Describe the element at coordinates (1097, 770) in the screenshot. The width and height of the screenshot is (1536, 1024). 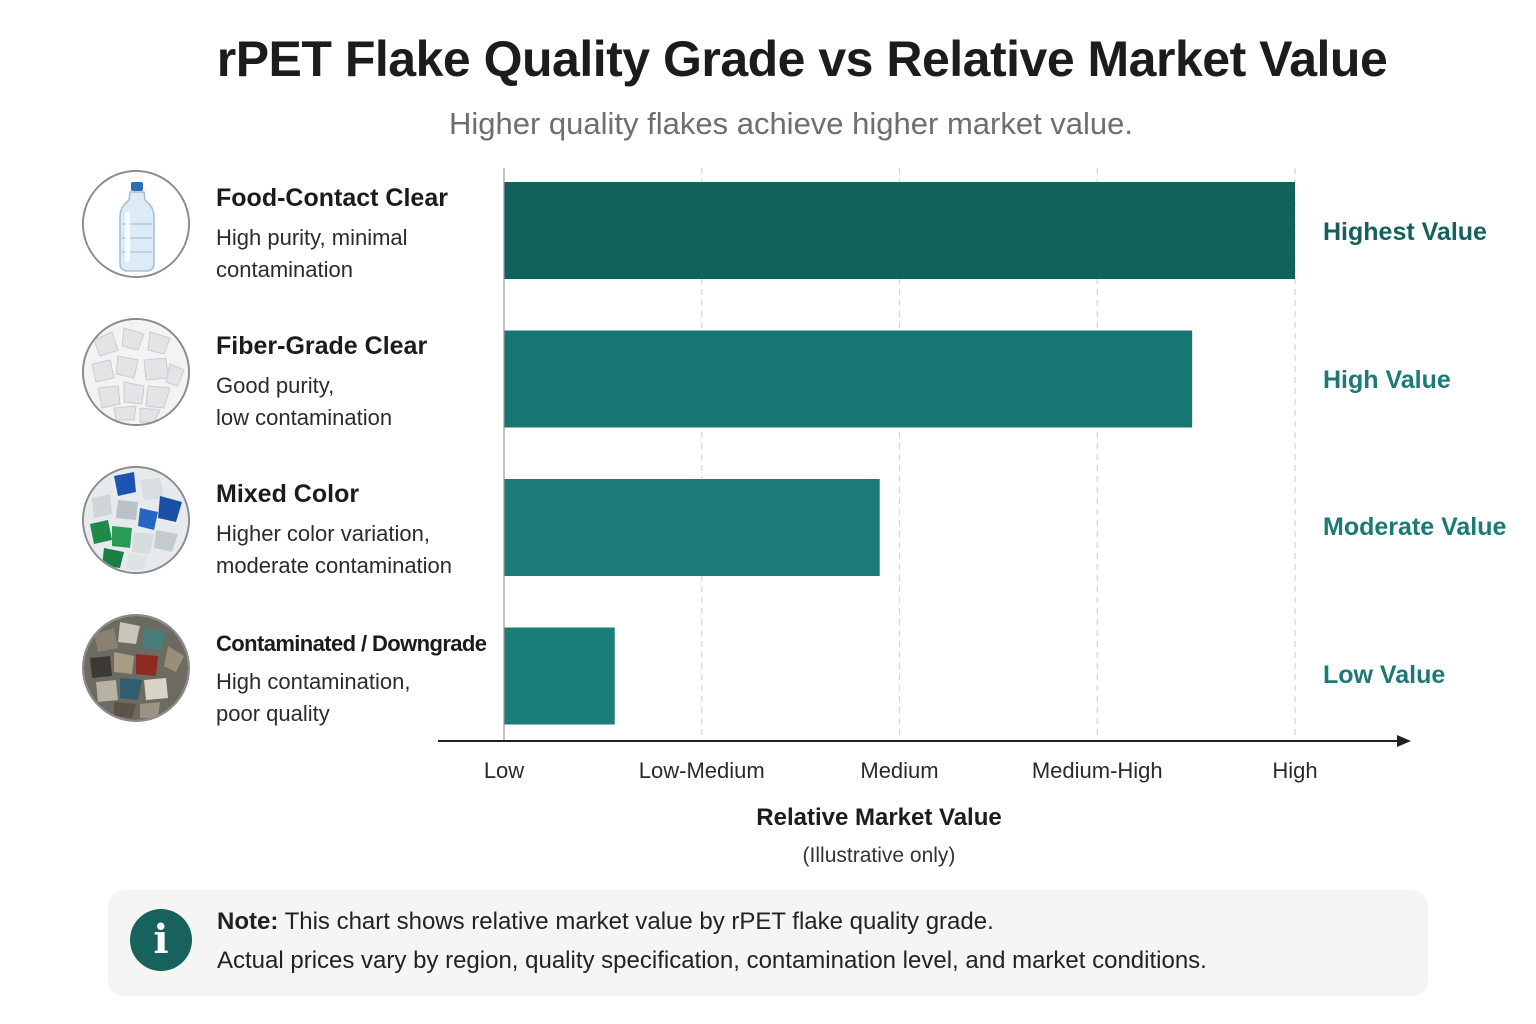
I see `x-tick-label: Medium-High` at that location.